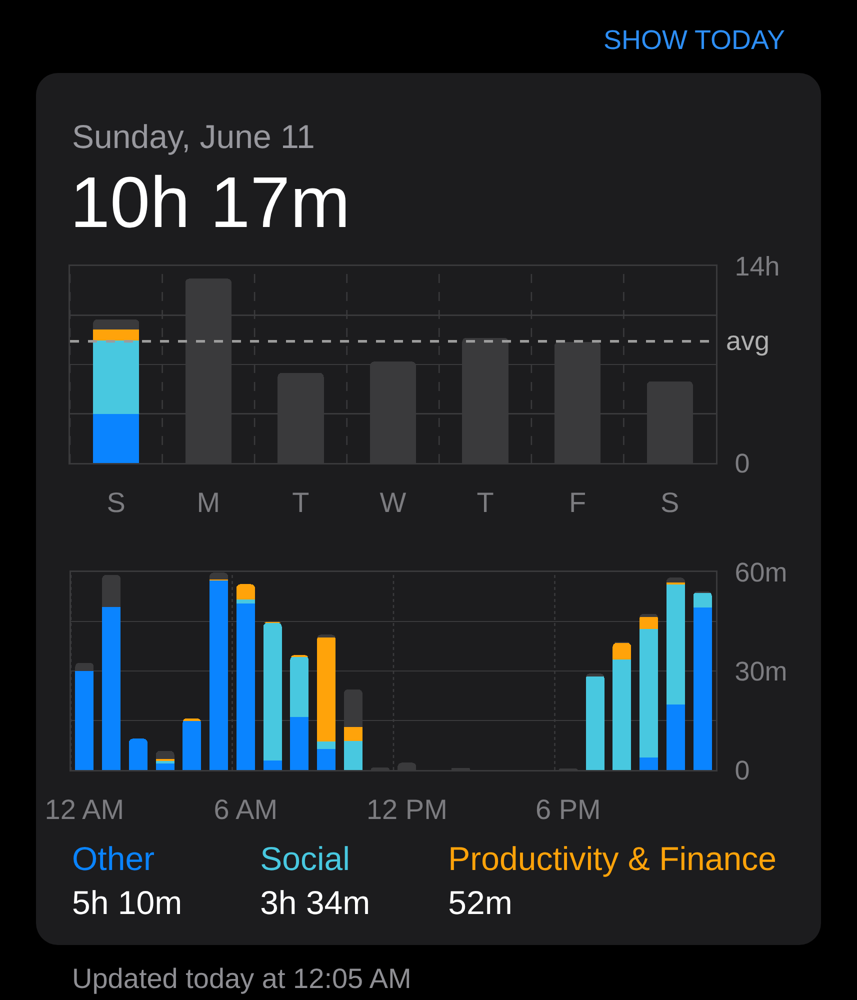  Describe the element at coordinates (407, 809) in the screenshot. I see `x-tick-label: 12 PM` at that location.